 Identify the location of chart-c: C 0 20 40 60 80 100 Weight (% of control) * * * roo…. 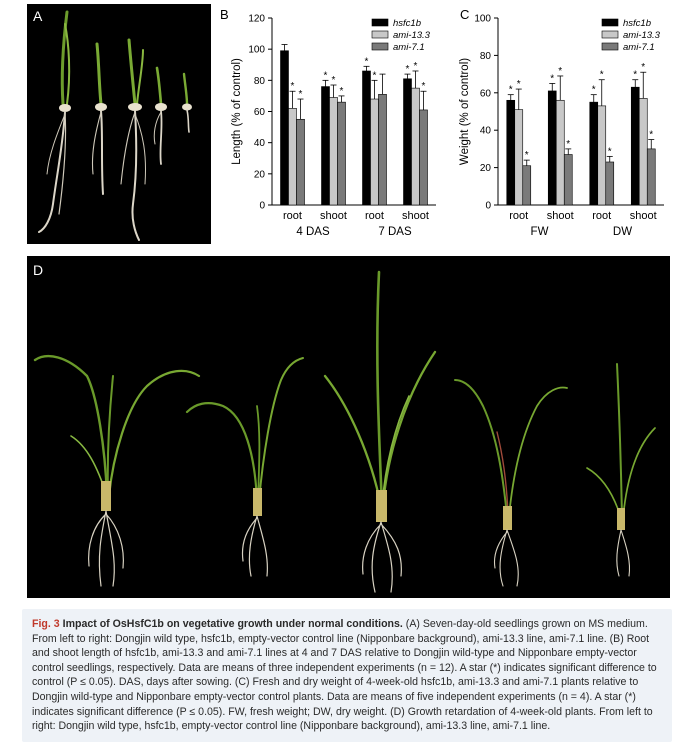
(564, 127).